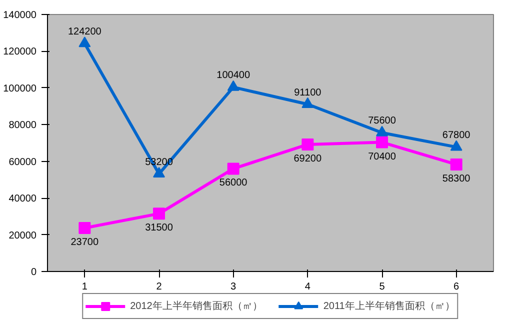 The width and height of the screenshot is (507, 324). What do you see at coordinates (22, 199) in the screenshot?
I see `y-tick-label: 40000` at bounding box center [22, 199].